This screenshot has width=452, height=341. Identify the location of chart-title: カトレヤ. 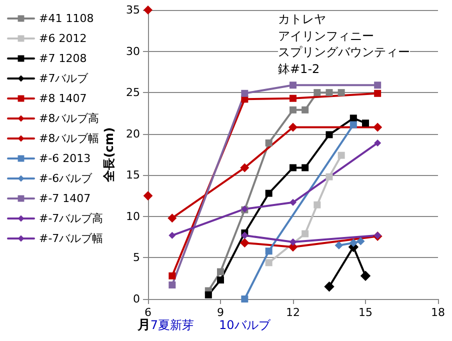
(302, 19).